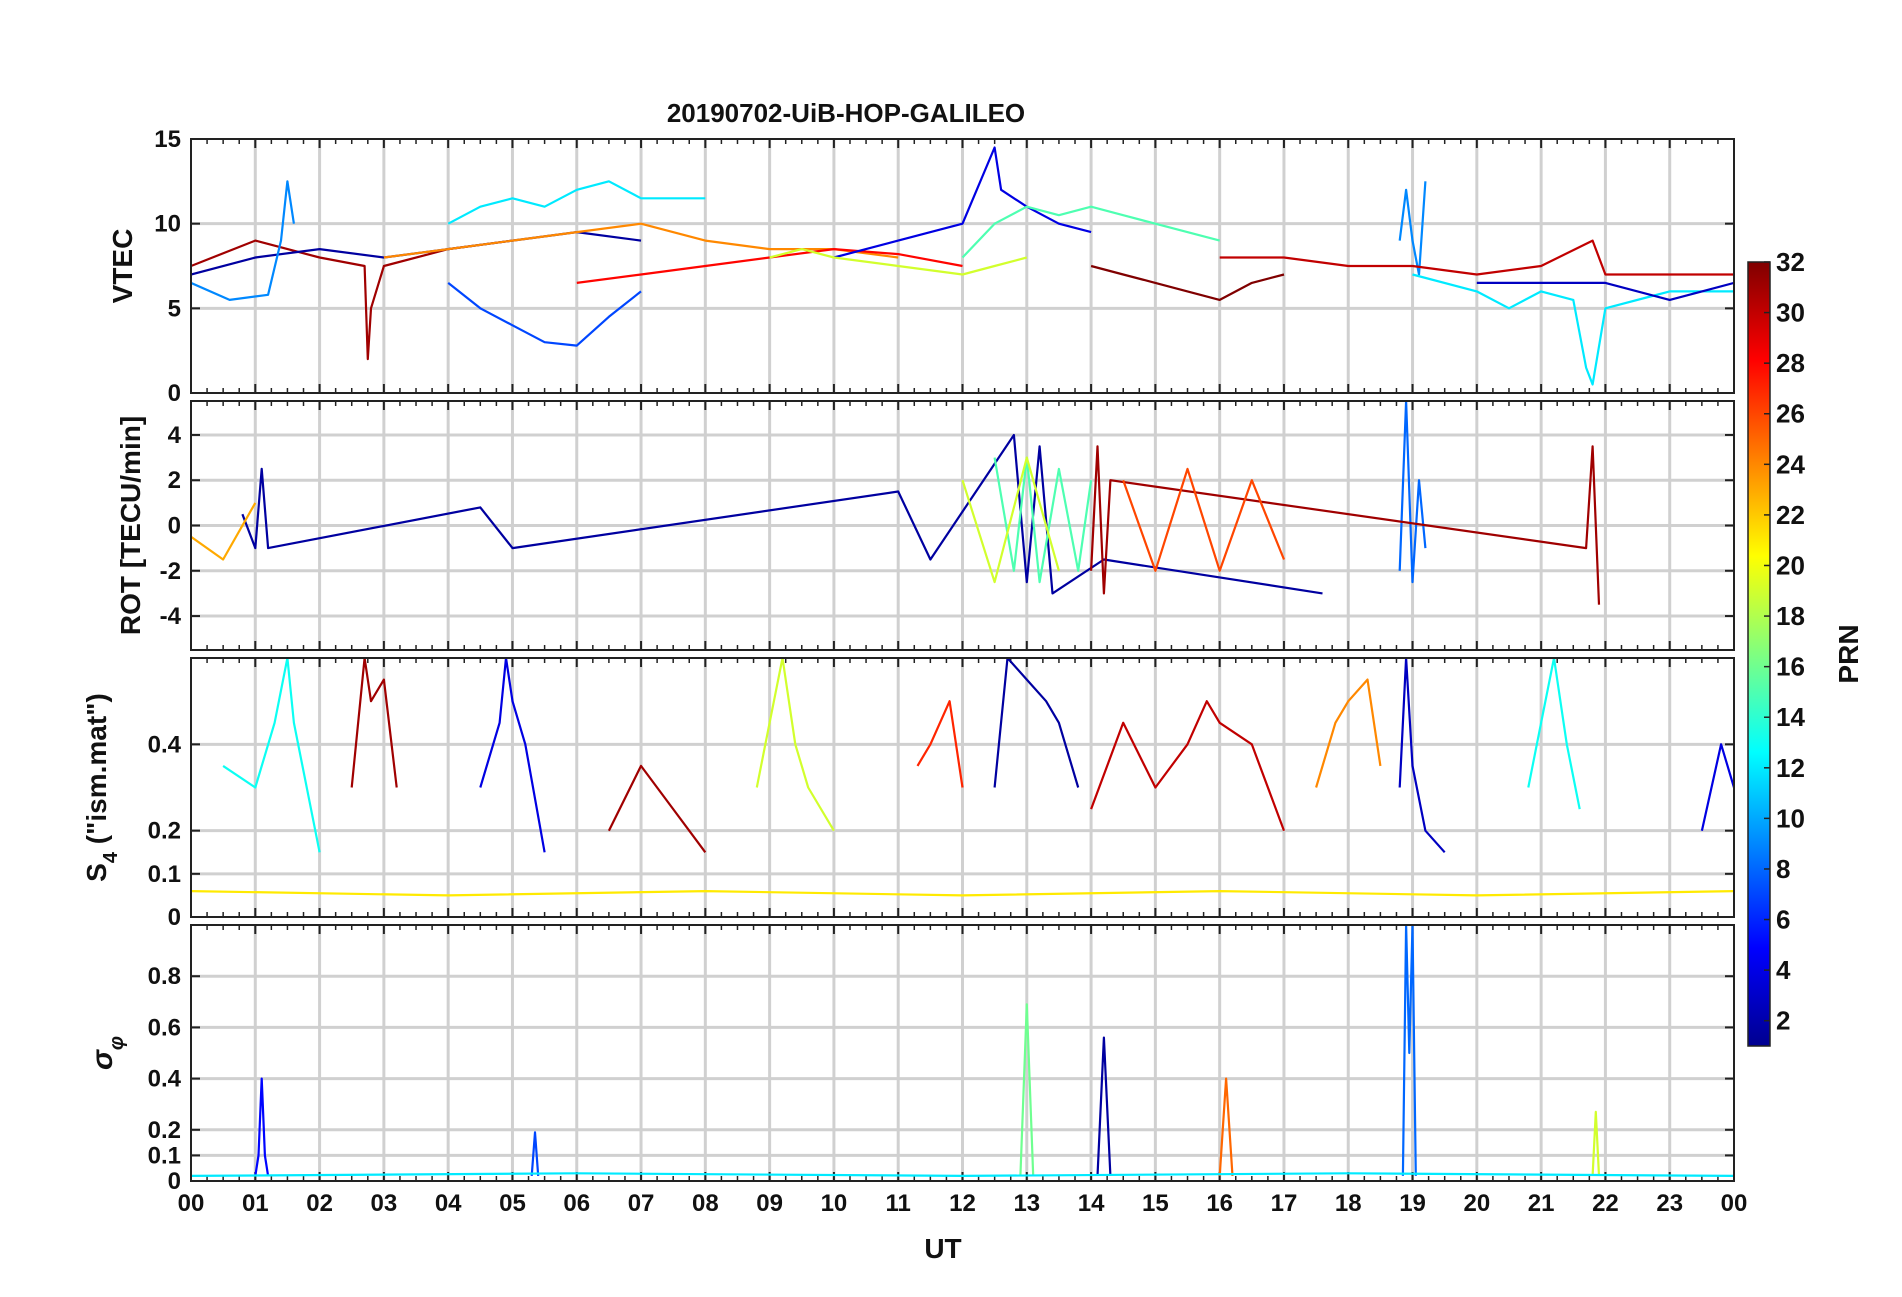  I want to click on colorbar-tick-label: 10, so click(1790, 818).